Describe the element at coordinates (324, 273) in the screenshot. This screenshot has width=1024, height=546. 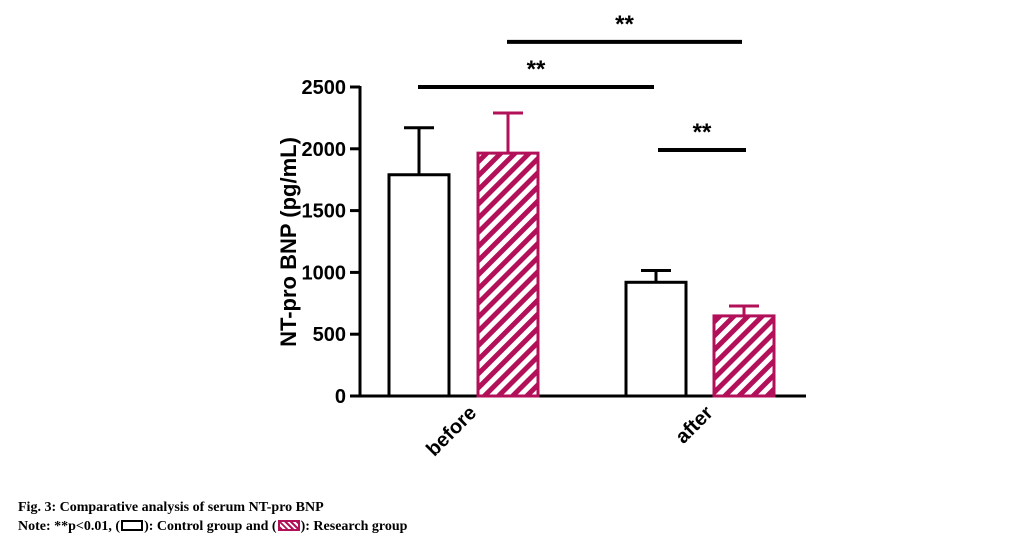
I see `y-tick-label: 1000` at that location.